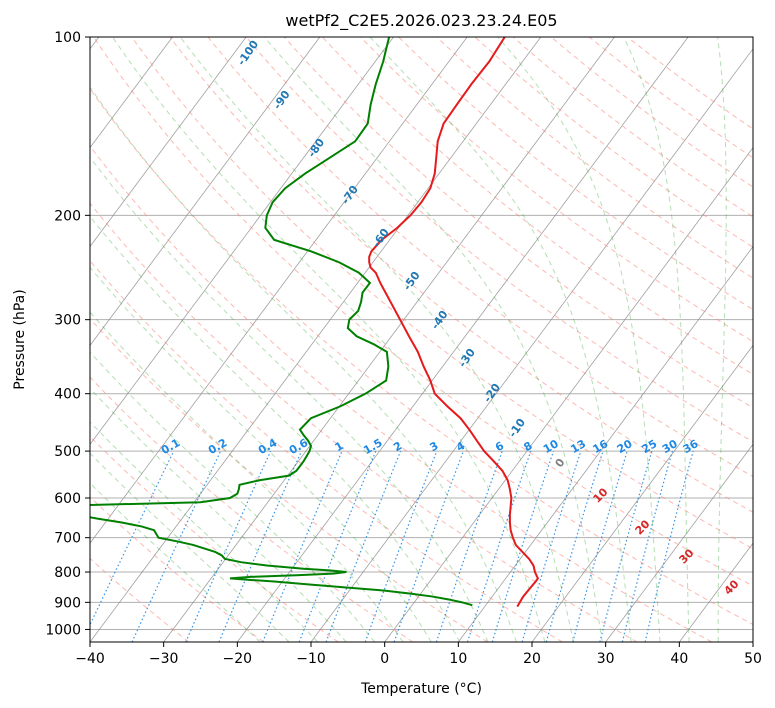  I want to click on y-tick-label: 200, so click(67, 216).